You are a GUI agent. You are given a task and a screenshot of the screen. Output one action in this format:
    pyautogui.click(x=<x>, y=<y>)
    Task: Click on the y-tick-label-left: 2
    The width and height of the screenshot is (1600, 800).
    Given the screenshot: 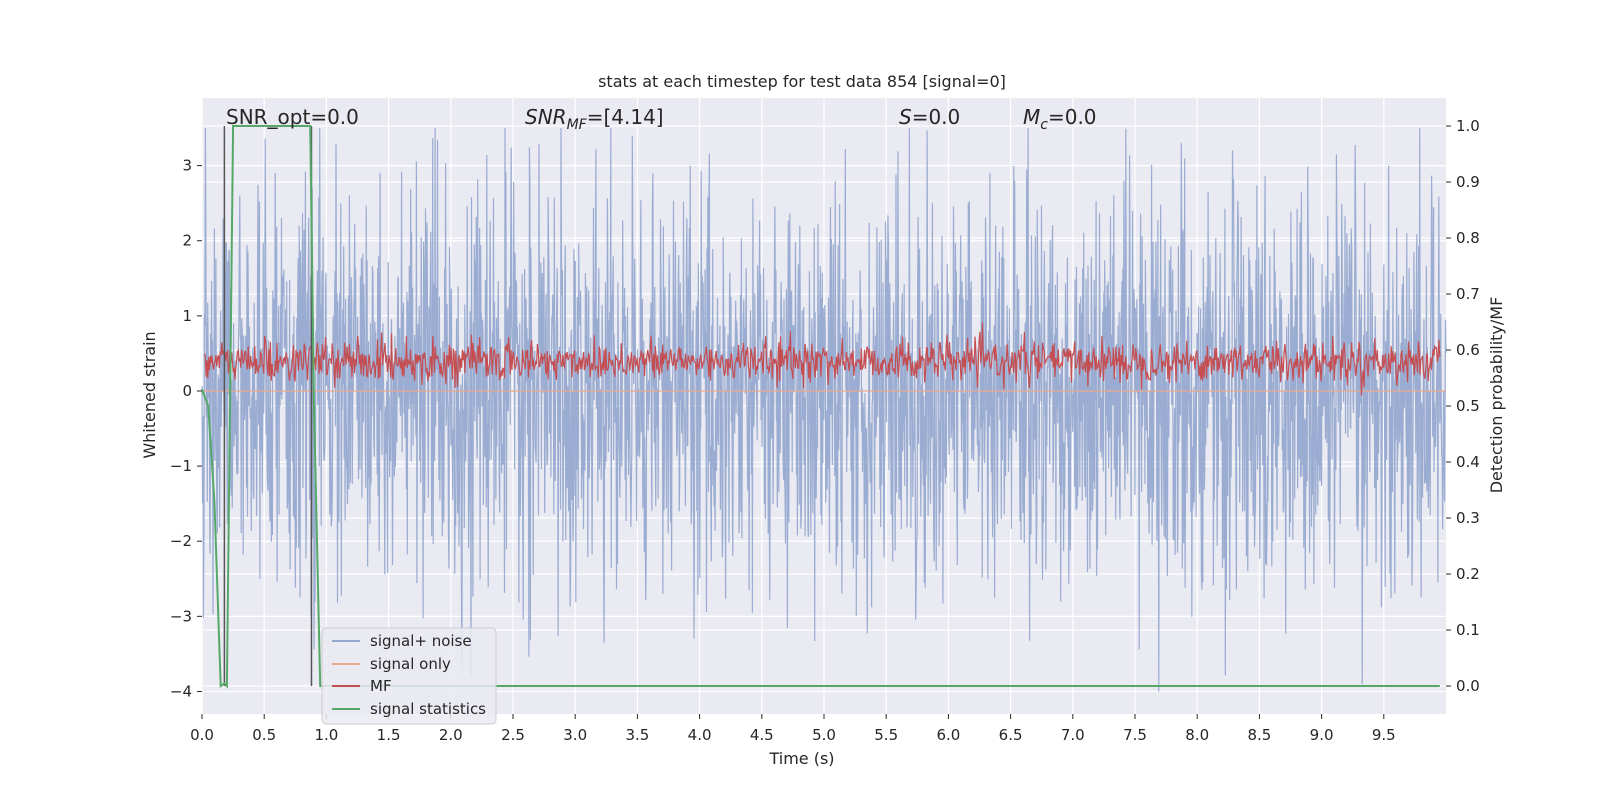 What is the action you would take?
    pyautogui.click(x=187, y=241)
    